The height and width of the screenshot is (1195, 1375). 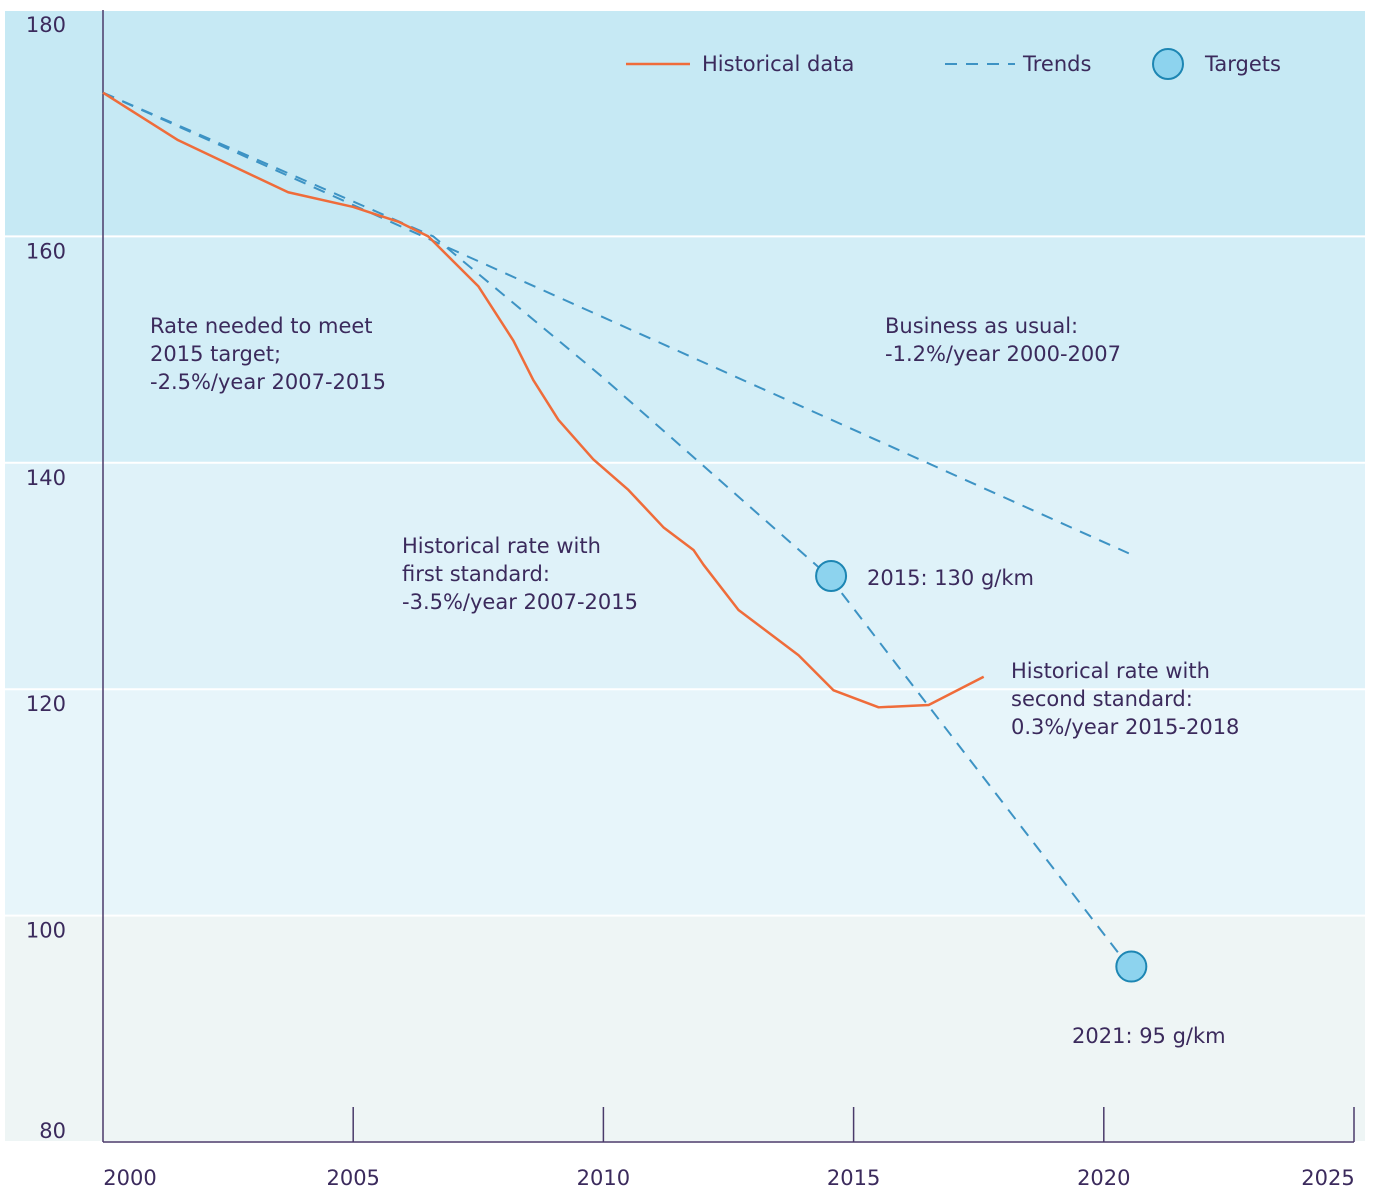 What do you see at coordinates (46, 478) in the screenshot?
I see `y-tick-label: 140` at bounding box center [46, 478].